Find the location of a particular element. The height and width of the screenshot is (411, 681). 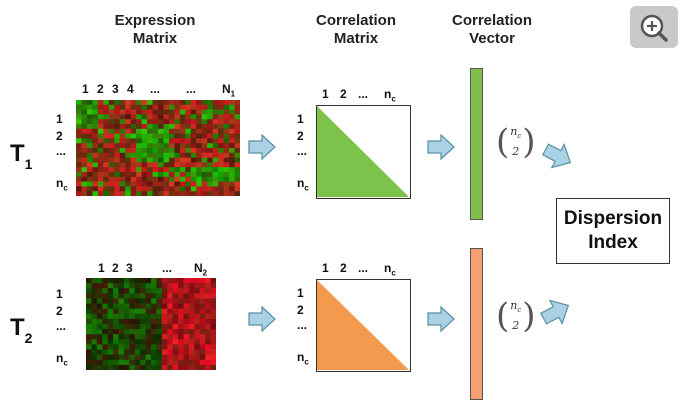

row-tick-last: nc is located at coordinates (62, 359).